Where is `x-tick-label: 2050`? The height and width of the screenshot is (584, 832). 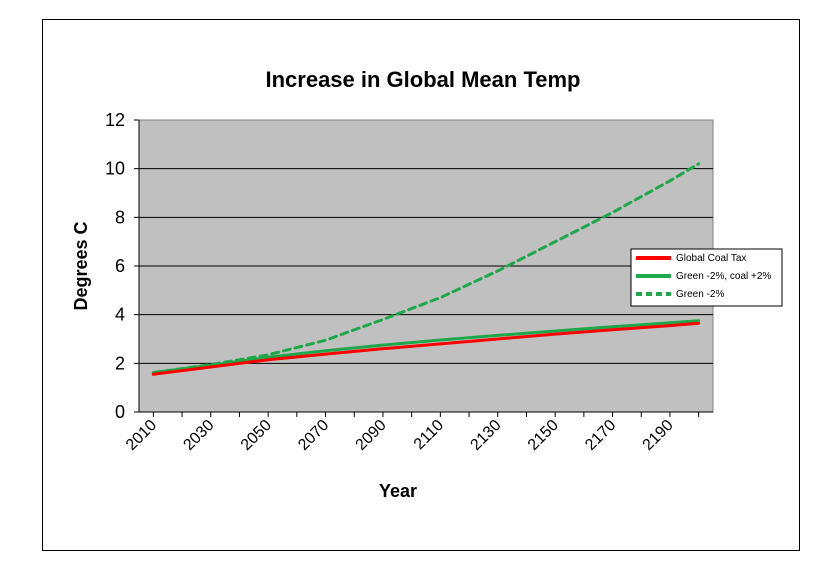 x-tick-label: 2050 is located at coordinates (256, 435).